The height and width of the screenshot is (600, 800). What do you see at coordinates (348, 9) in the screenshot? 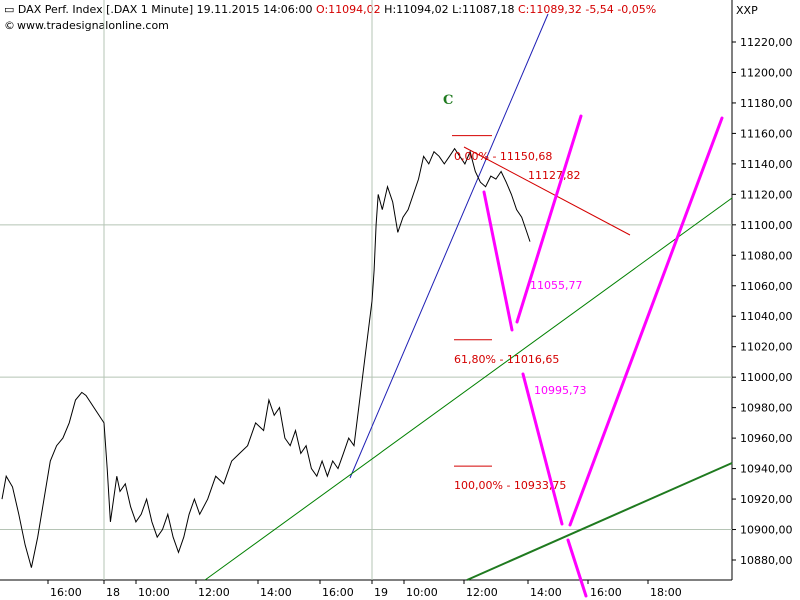
I see `open-value: O:11094,02` at bounding box center [348, 9].